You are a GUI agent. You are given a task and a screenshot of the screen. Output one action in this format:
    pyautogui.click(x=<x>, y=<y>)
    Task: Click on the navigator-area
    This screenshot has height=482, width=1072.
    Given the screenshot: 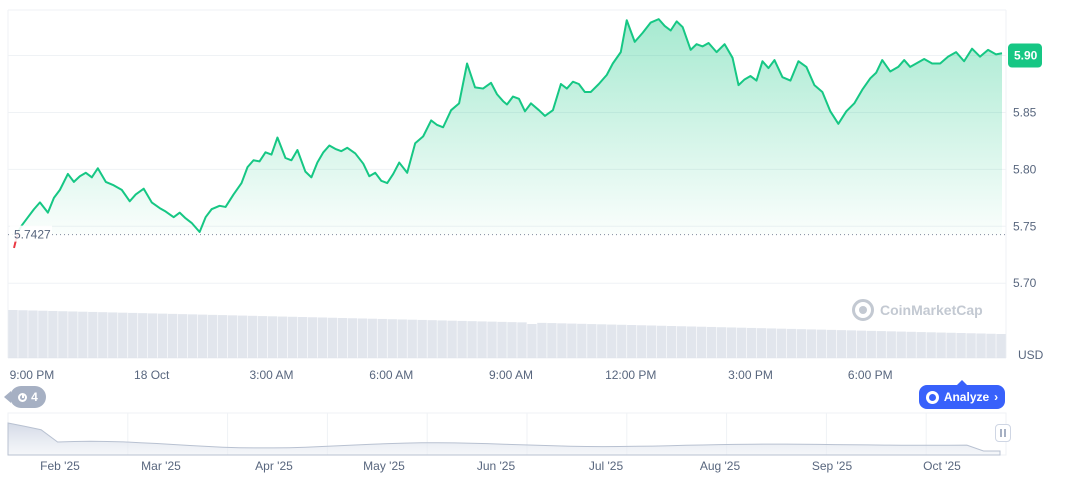 What is the action you would take?
    pyautogui.click(x=504, y=439)
    